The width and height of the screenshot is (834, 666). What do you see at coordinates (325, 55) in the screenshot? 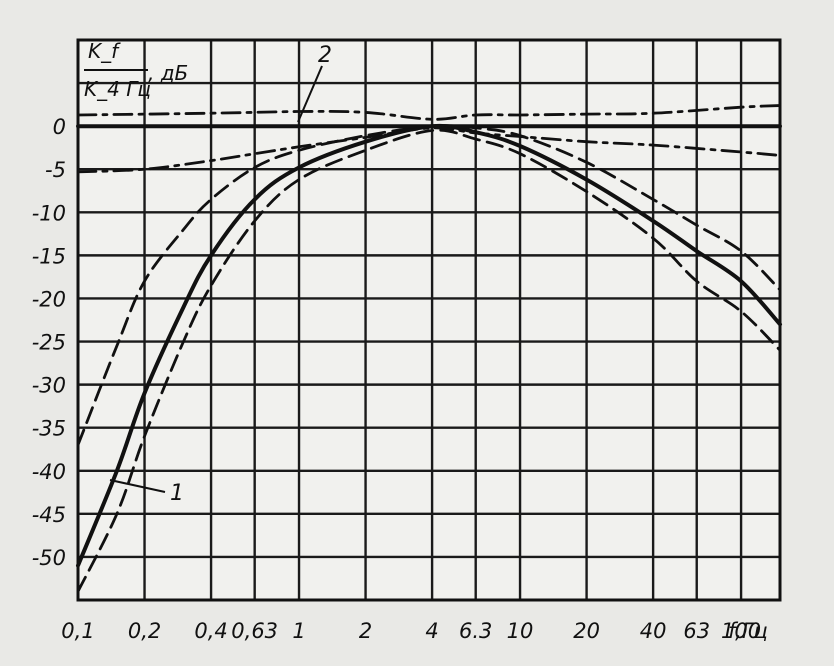
I see `curve-label-2-text: 2` at bounding box center [325, 55].